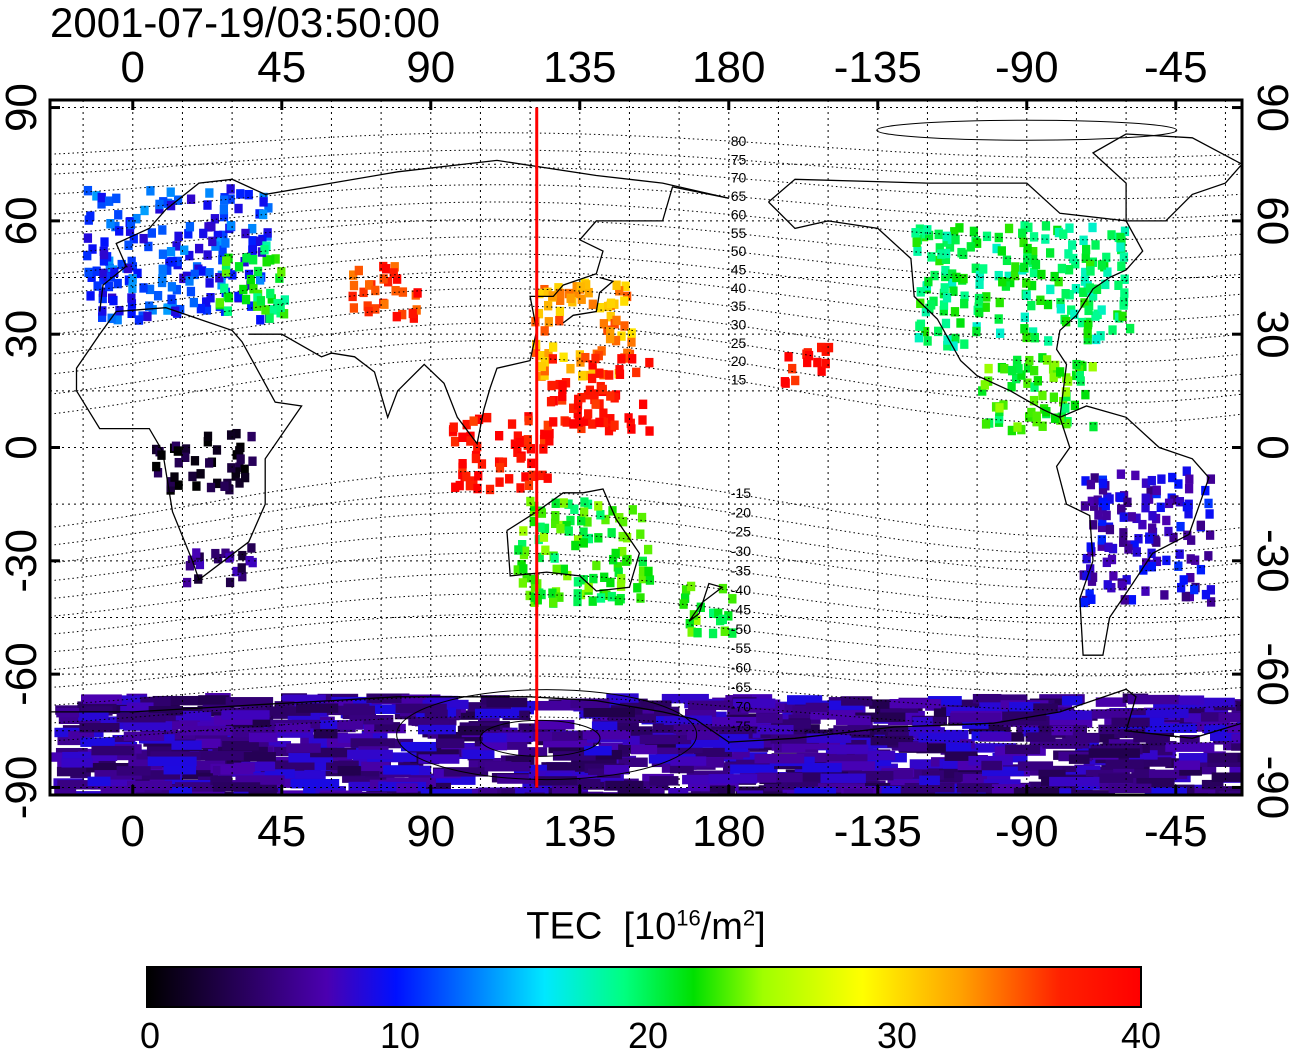 The image size is (1292, 1057). I want to click on colorbar-title-text: TEC, so click(564, 926).